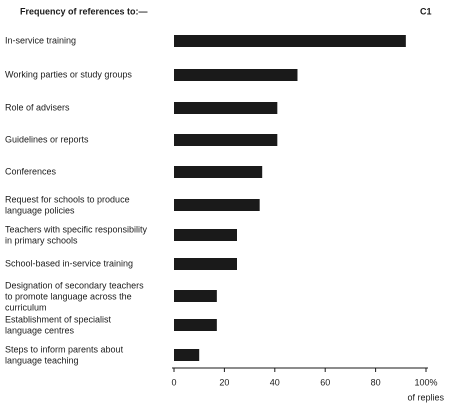 Image resolution: width=450 pixels, height=405 pixels. I want to click on category-label: to promote language across the, so click(68, 296).